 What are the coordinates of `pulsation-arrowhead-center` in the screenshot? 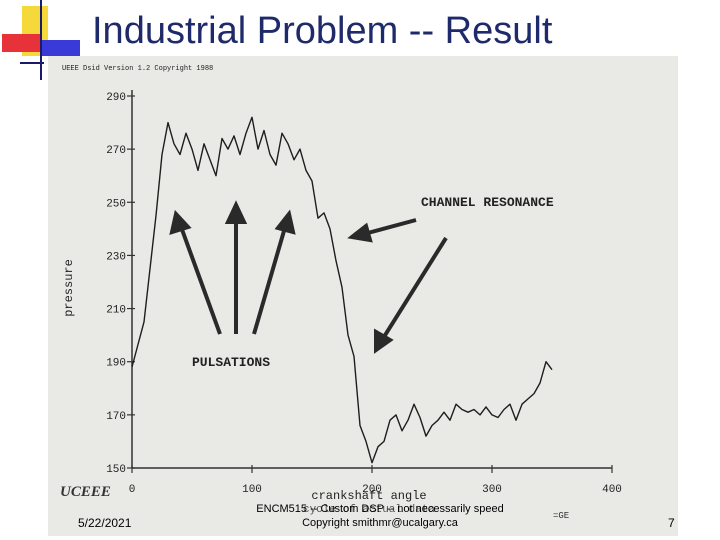 It's located at (236, 212).